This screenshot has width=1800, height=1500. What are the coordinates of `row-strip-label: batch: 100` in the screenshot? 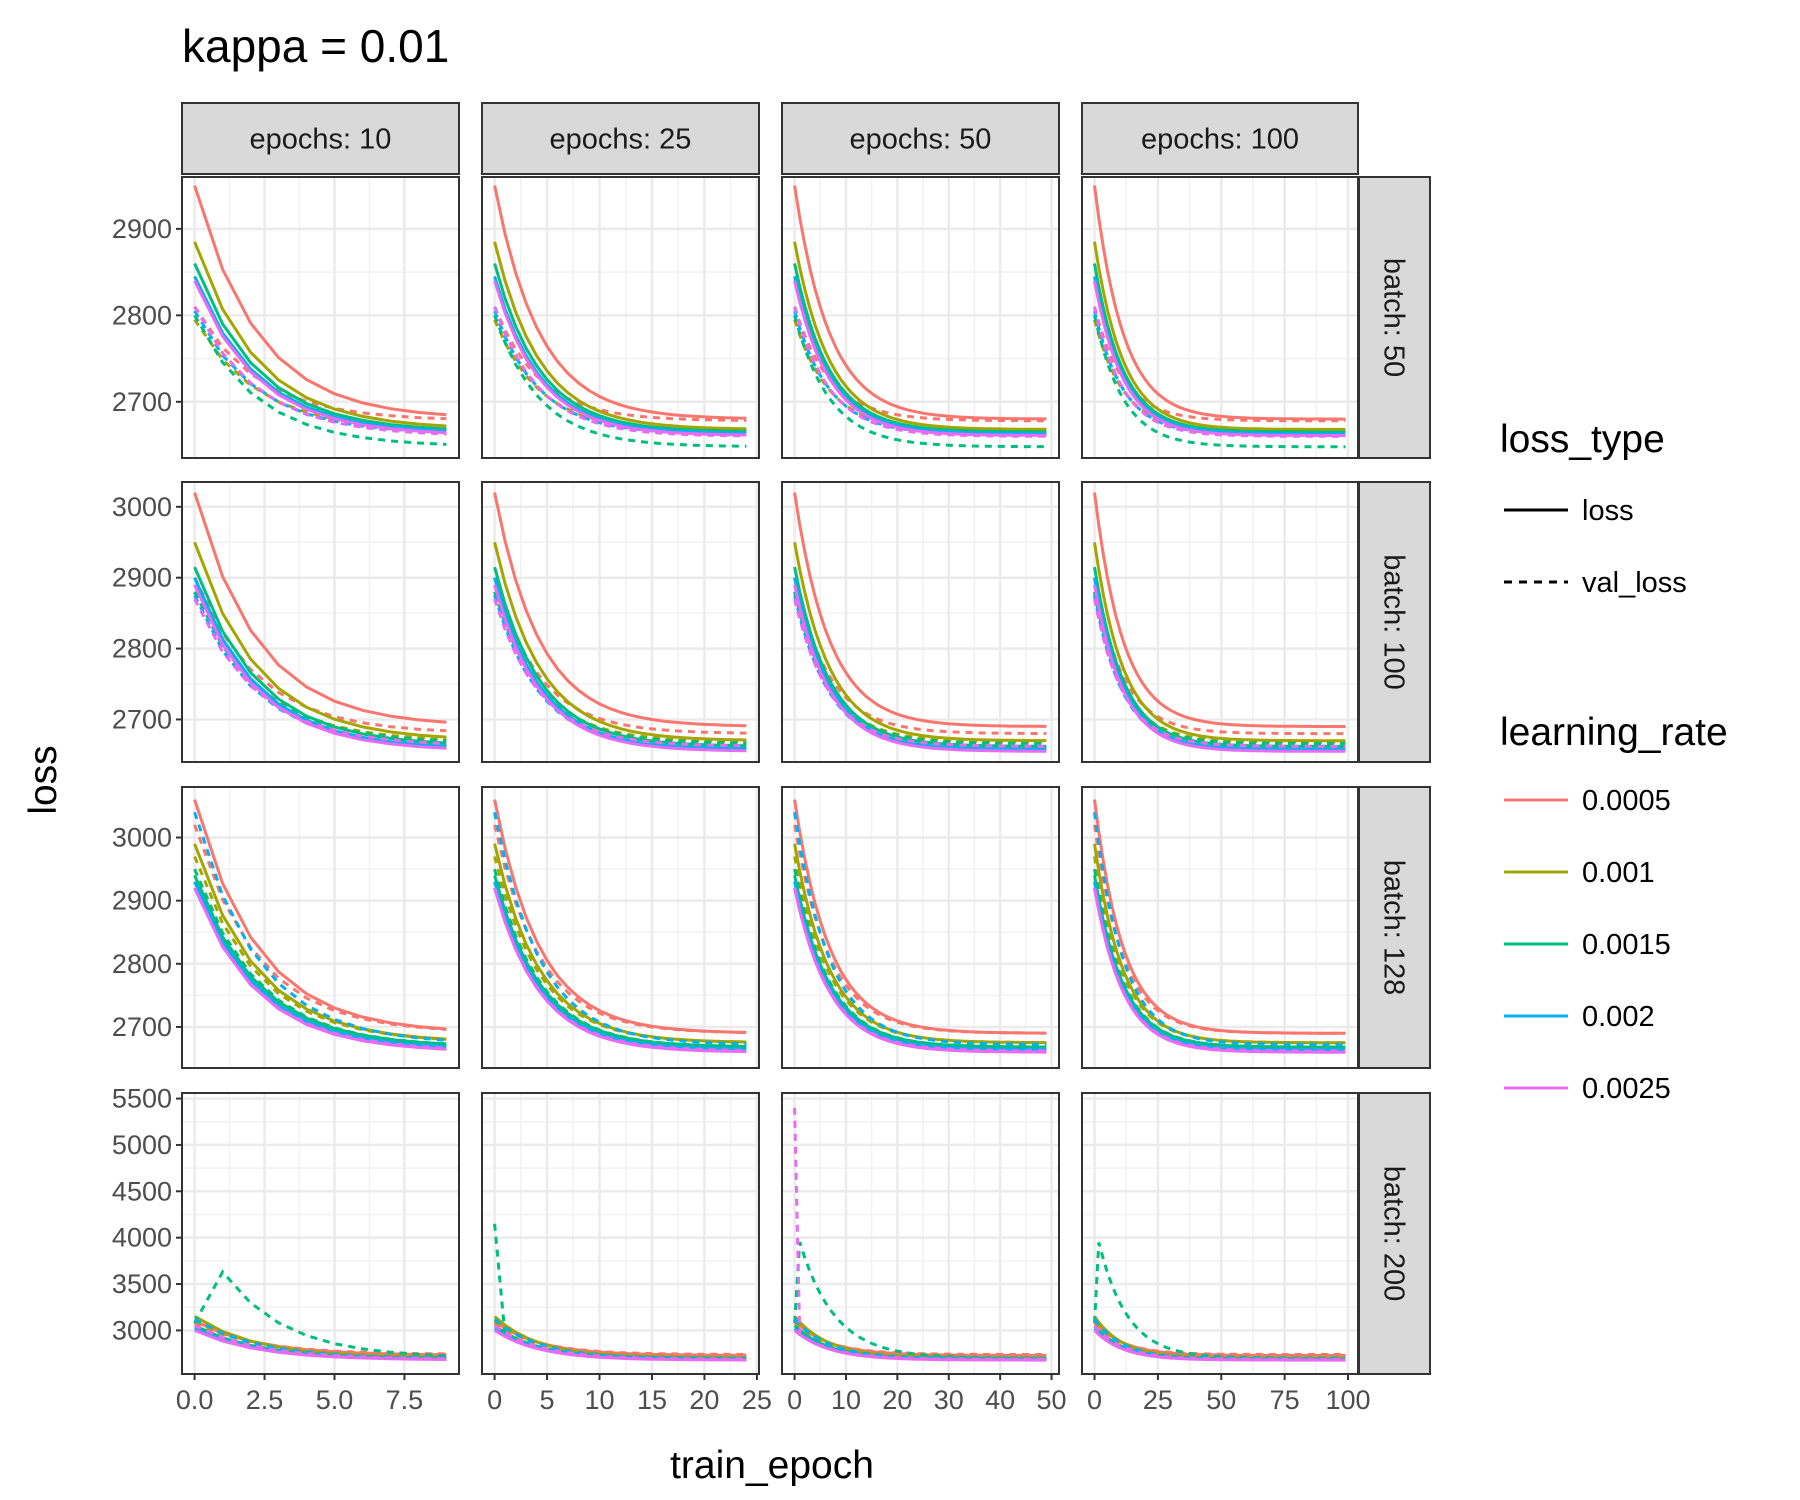 It's located at (1394, 621).